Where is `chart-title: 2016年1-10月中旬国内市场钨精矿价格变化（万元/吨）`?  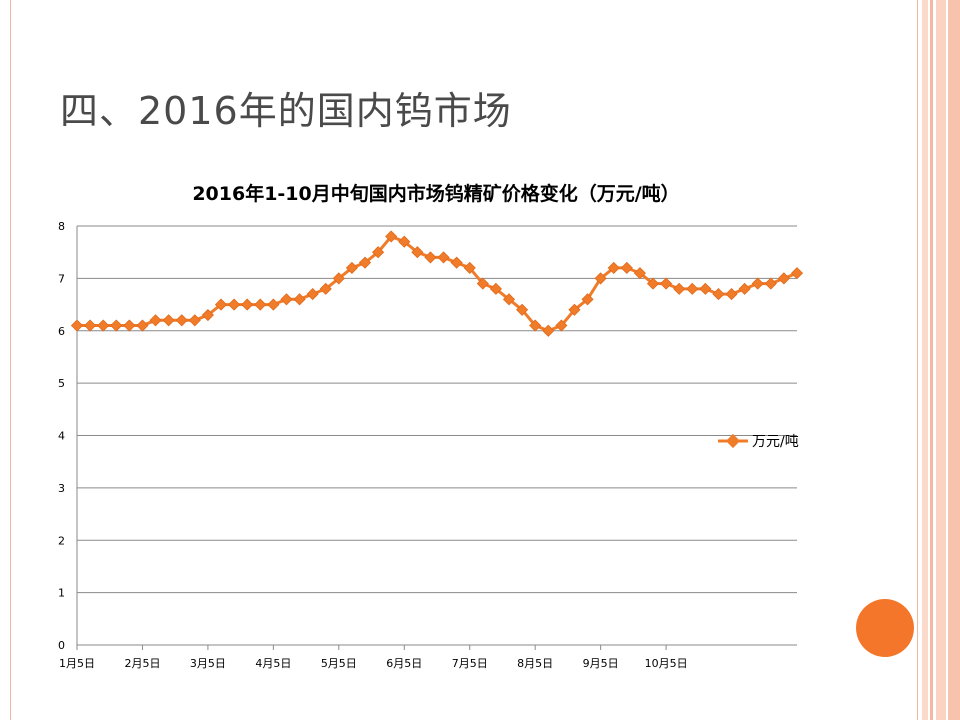
chart-title: 2016年1-10月中旬国内市场钨精矿价格变化（万元/吨） is located at coordinates (435, 193).